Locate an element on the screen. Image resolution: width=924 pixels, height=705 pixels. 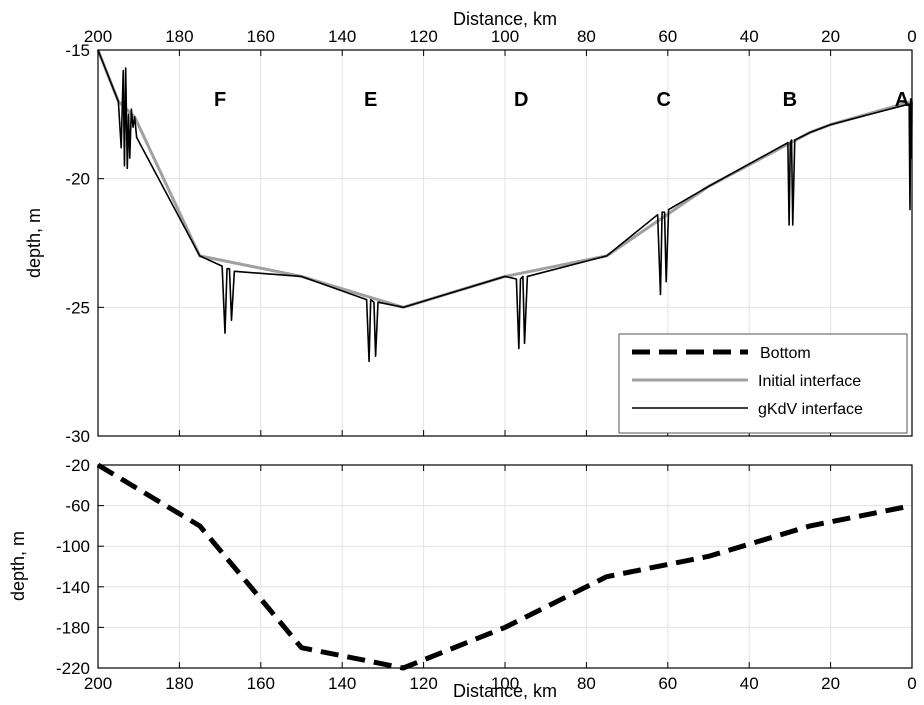
bottom-x-tick-label: 160 is located at coordinates (261, 683).